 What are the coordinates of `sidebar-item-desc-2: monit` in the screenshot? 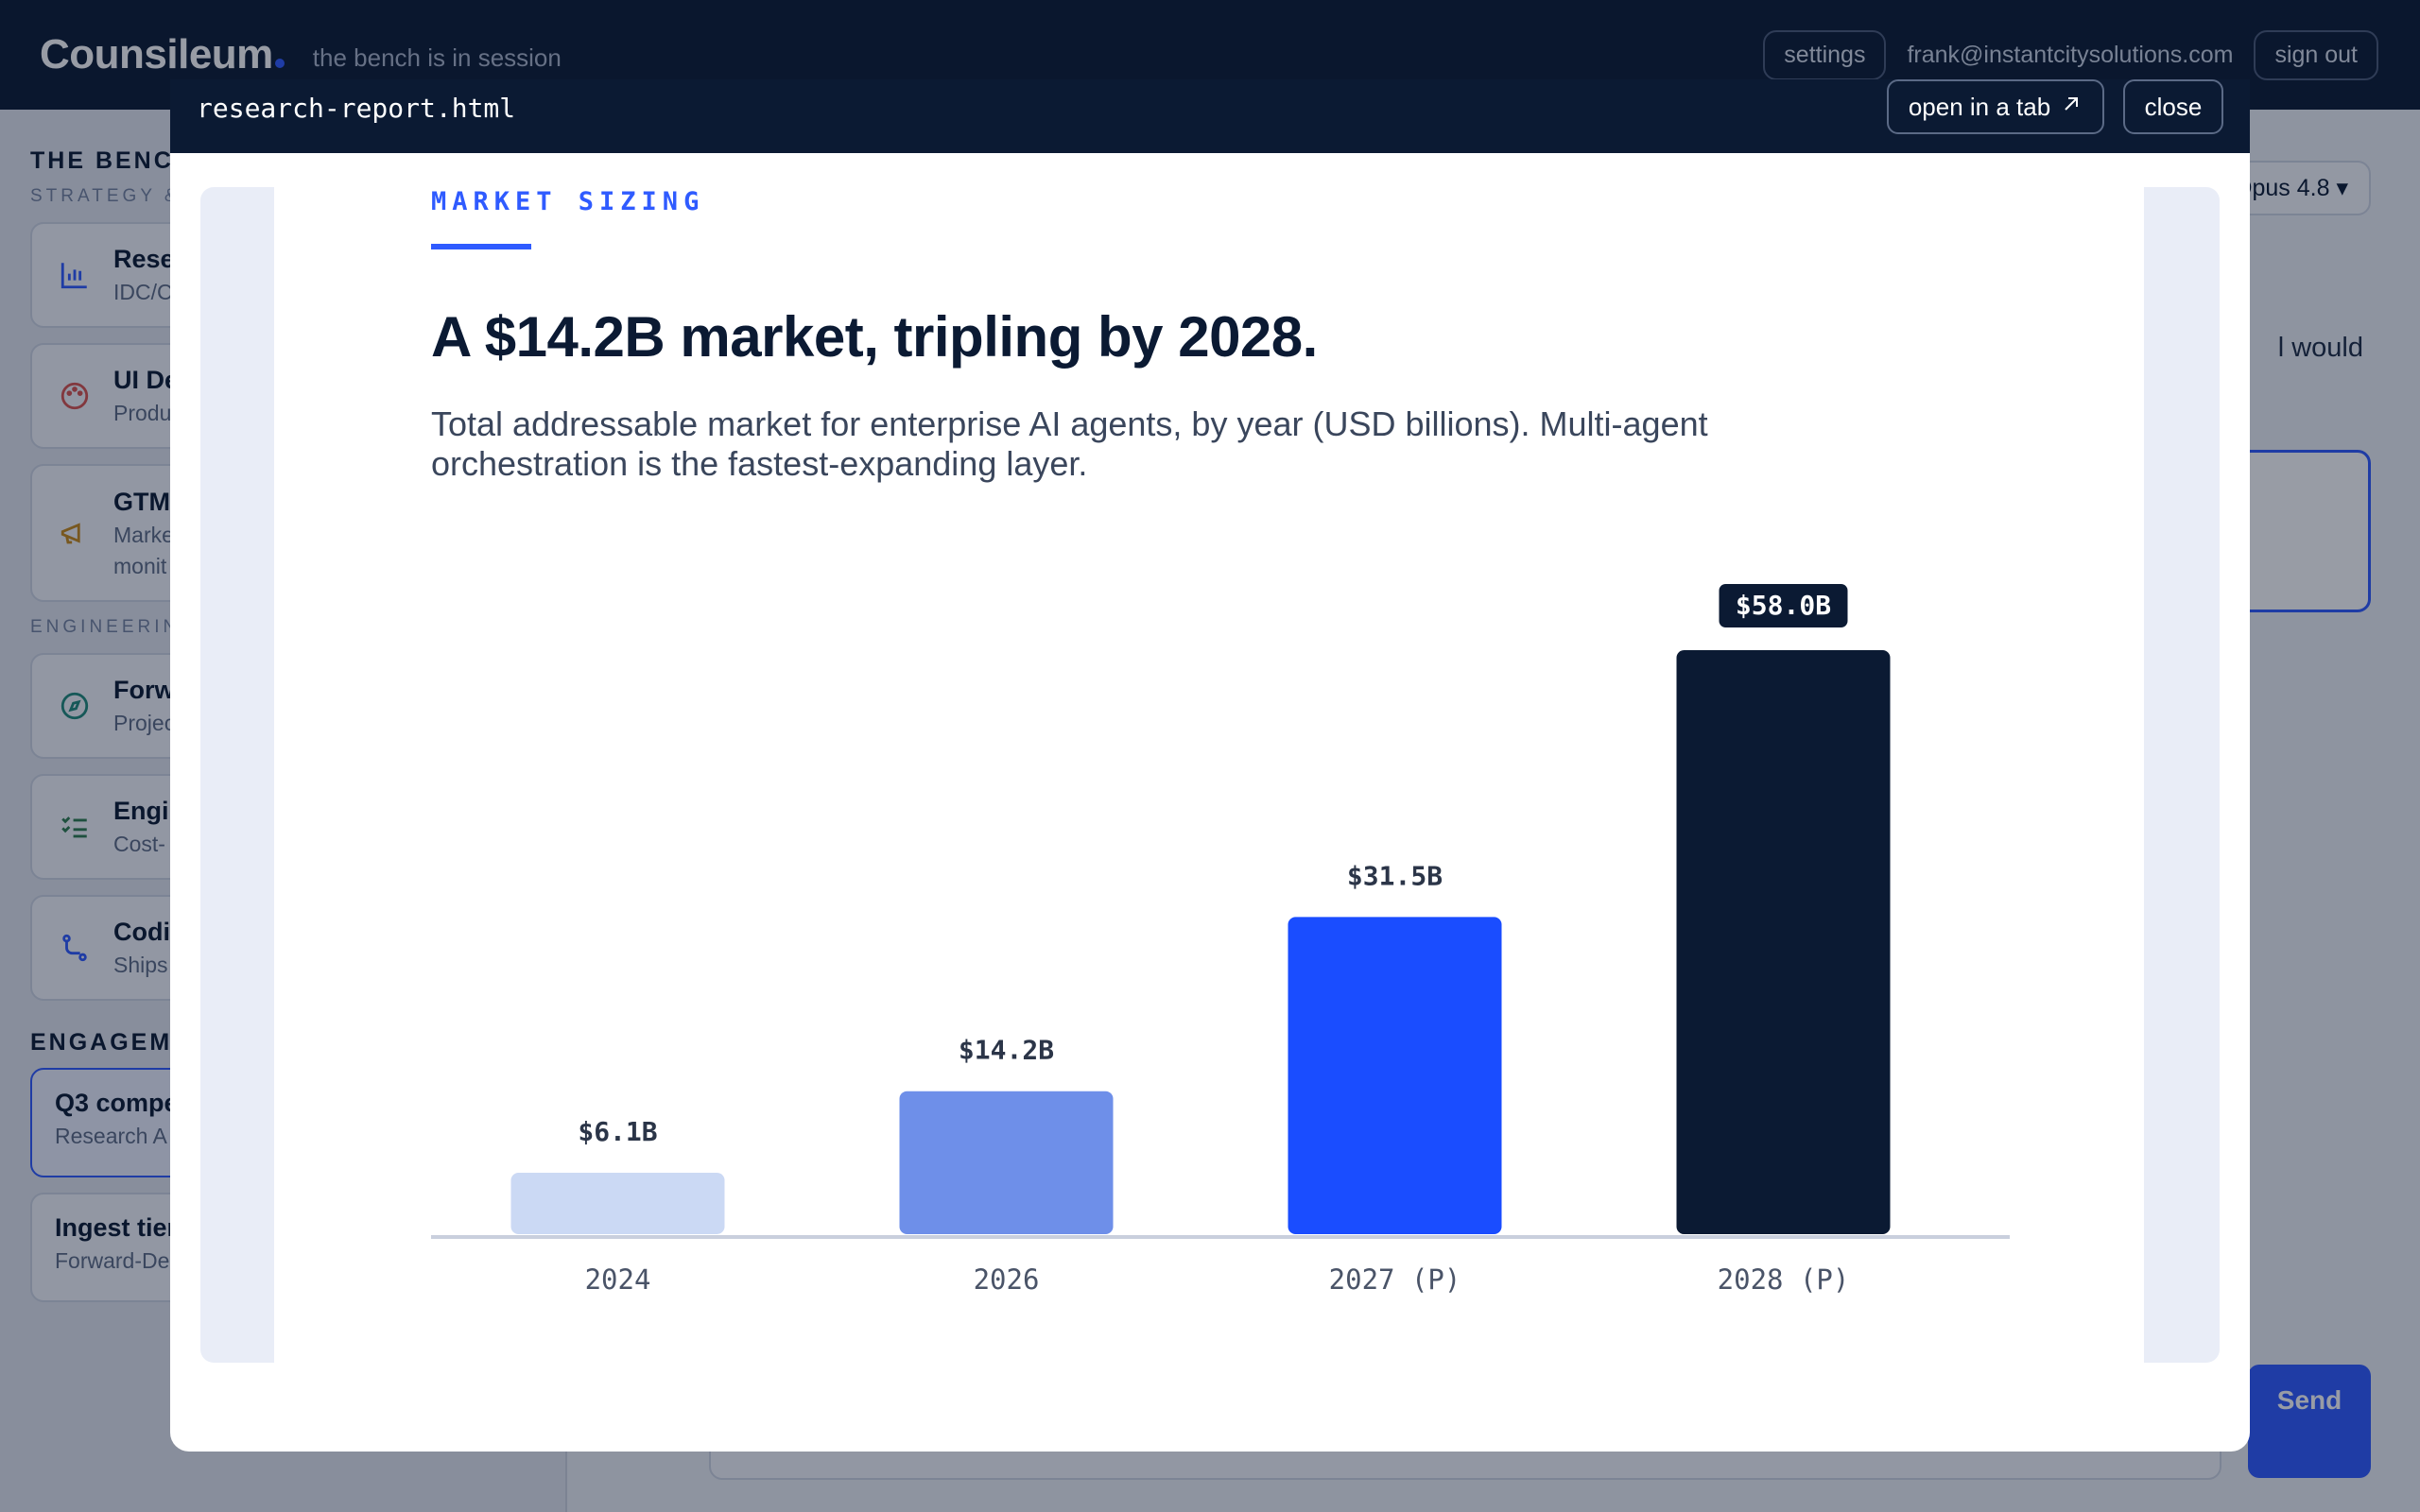 It's located at (140, 565).